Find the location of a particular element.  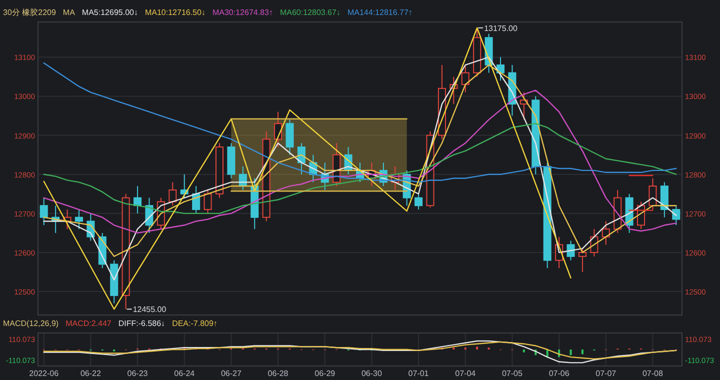

x-tick-label: 06-27 is located at coordinates (231, 373).